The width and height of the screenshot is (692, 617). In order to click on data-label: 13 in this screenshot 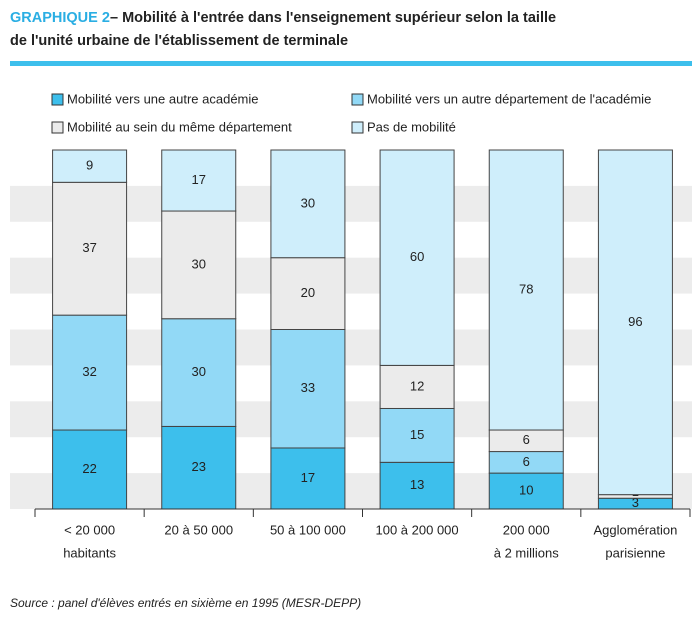, I will do `click(417, 484)`.